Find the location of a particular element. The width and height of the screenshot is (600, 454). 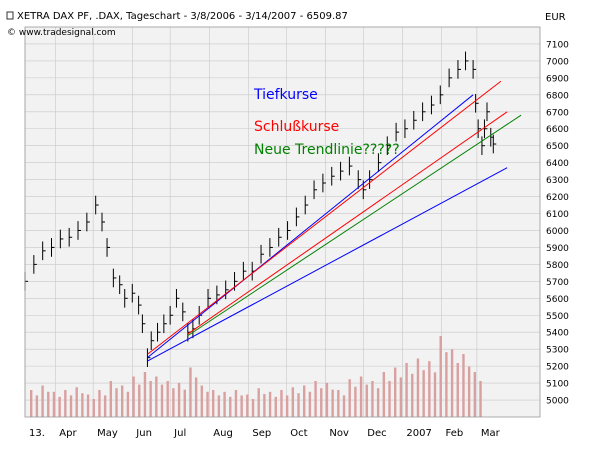

y-tick-label: 5400 is located at coordinates (557, 334).